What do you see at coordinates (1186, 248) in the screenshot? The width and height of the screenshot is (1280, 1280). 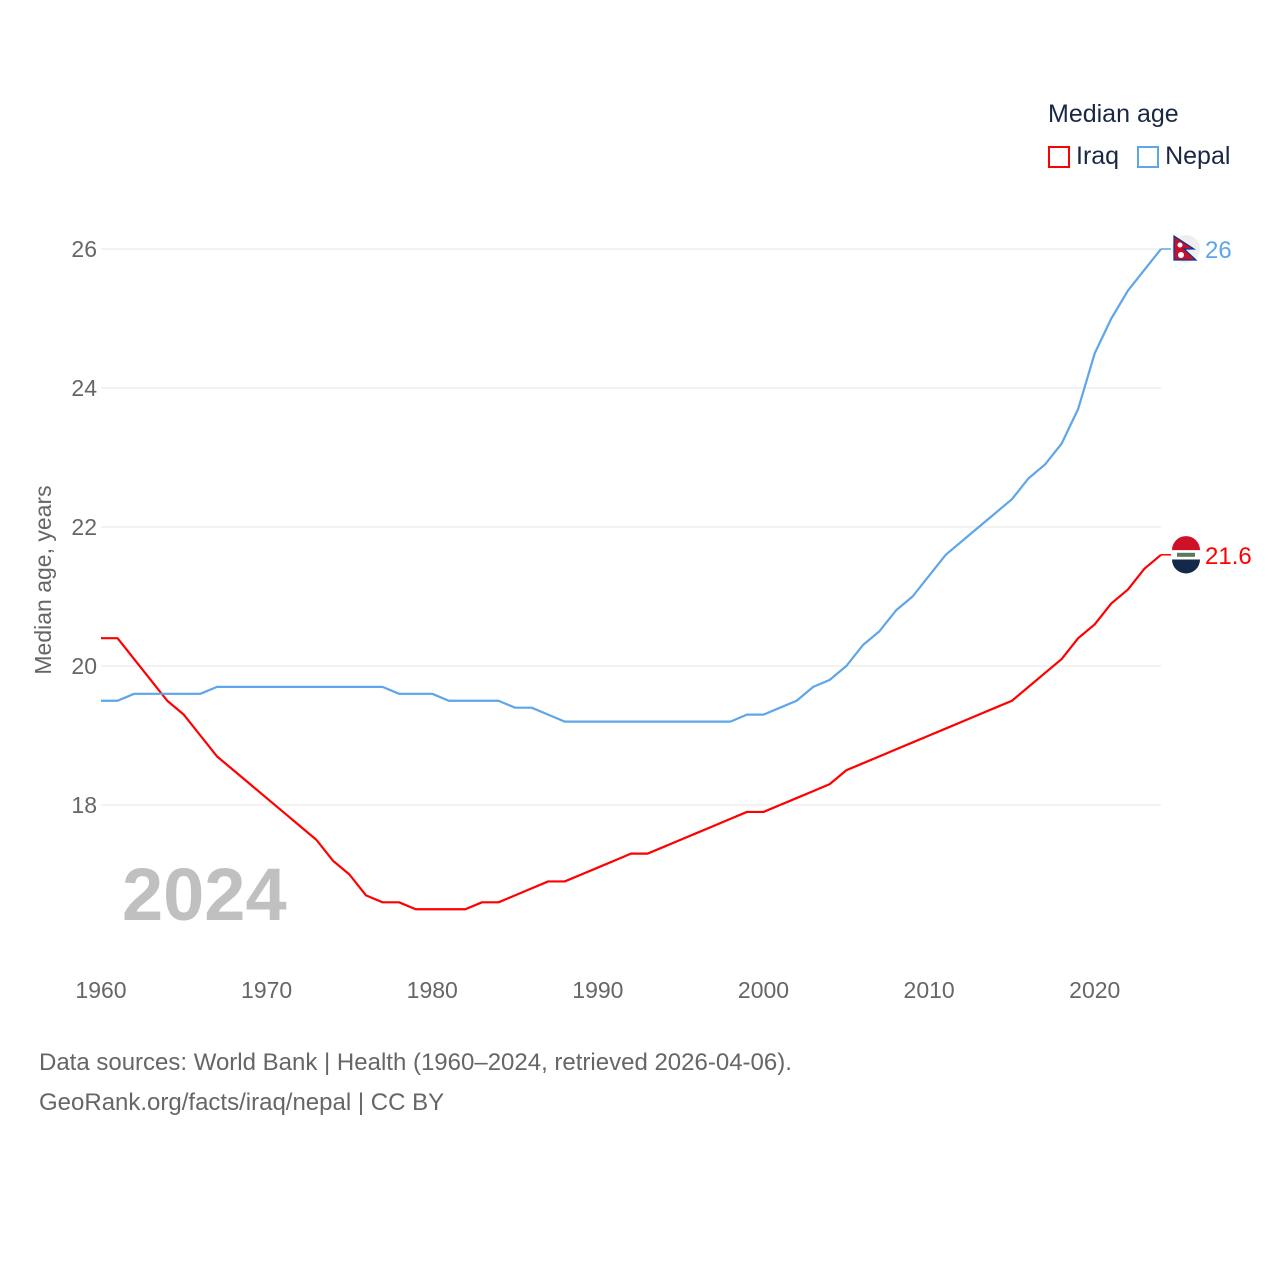 I see `nepal-flag-icon` at bounding box center [1186, 248].